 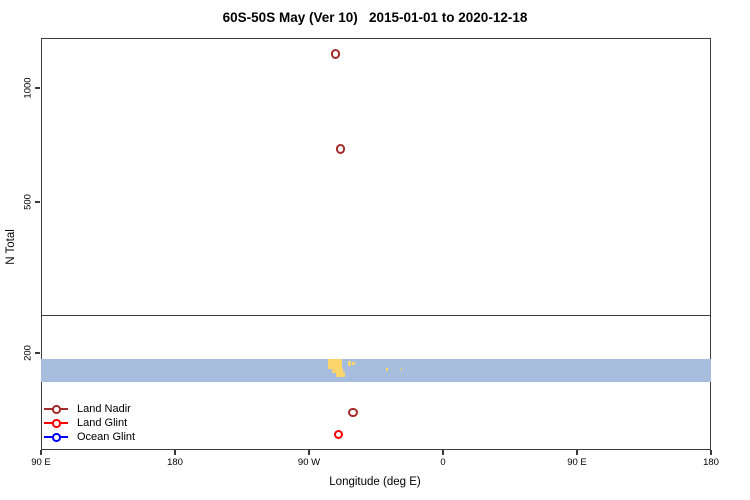 What do you see at coordinates (443, 462) in the screenshot?
I see `x-tick-label: 0` at bounding box center [443, 462].